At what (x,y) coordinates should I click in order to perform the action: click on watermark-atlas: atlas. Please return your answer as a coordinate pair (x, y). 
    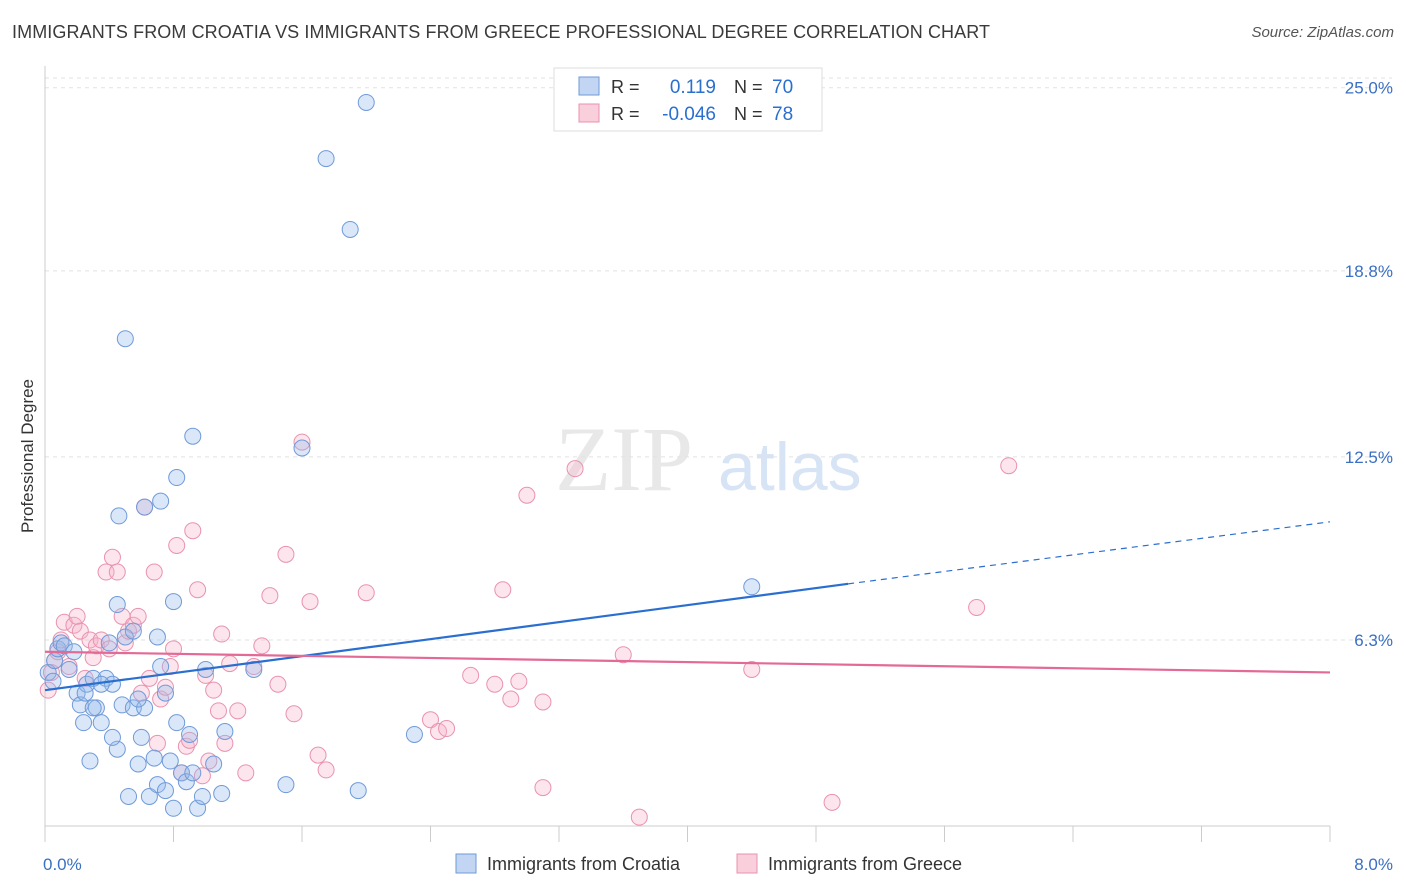
    Looking at the image, I should click on (790, 467).